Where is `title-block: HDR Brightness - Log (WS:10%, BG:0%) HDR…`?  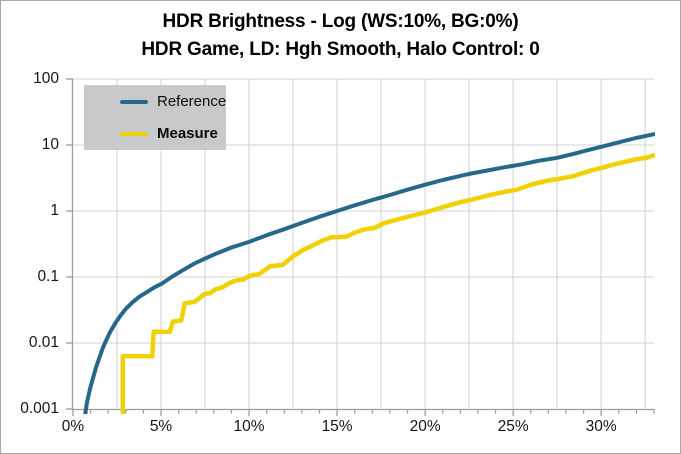
title-block: HDR Brightness - Log (WS:10%, BG:0%) HDR… is located at coordinates (340, 36).